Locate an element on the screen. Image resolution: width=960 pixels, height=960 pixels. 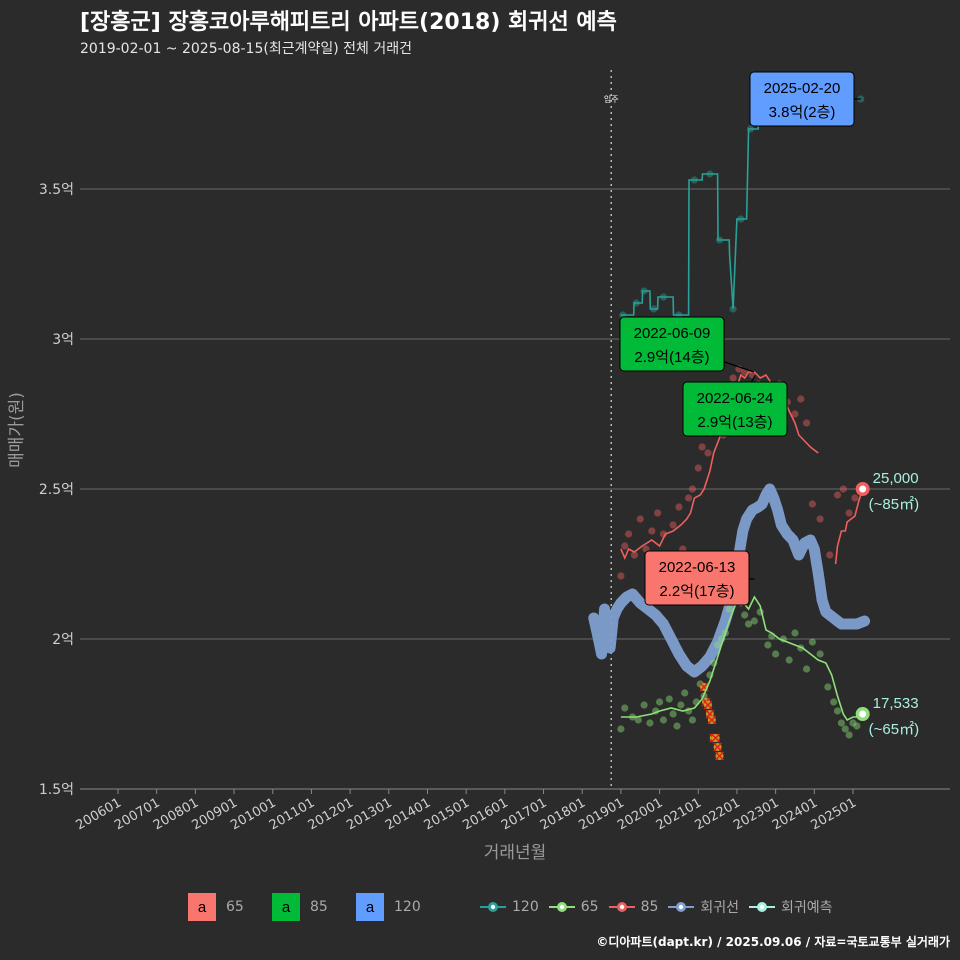
callout-date: 2025-02-20 is located at coordinates (802, 88).